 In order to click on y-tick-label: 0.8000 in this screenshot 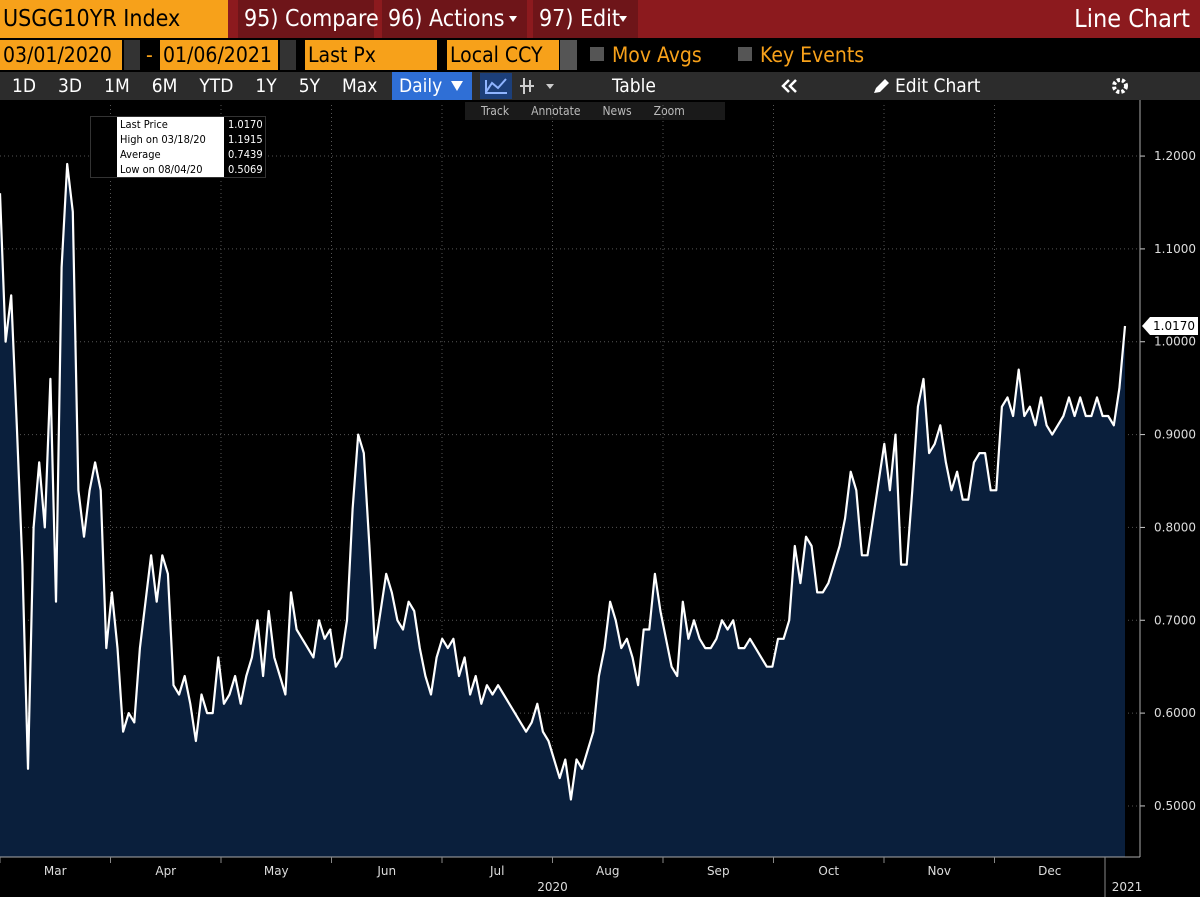, I will do `click(1175, 527)`.